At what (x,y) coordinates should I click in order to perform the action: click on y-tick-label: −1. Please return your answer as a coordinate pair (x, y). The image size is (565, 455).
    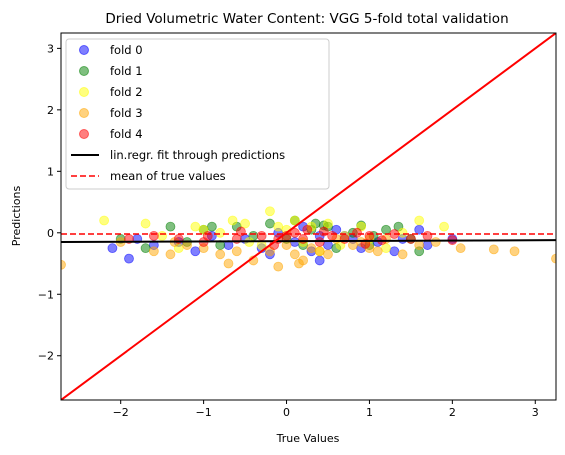
    Looking at the image, I should click on (46, 294).